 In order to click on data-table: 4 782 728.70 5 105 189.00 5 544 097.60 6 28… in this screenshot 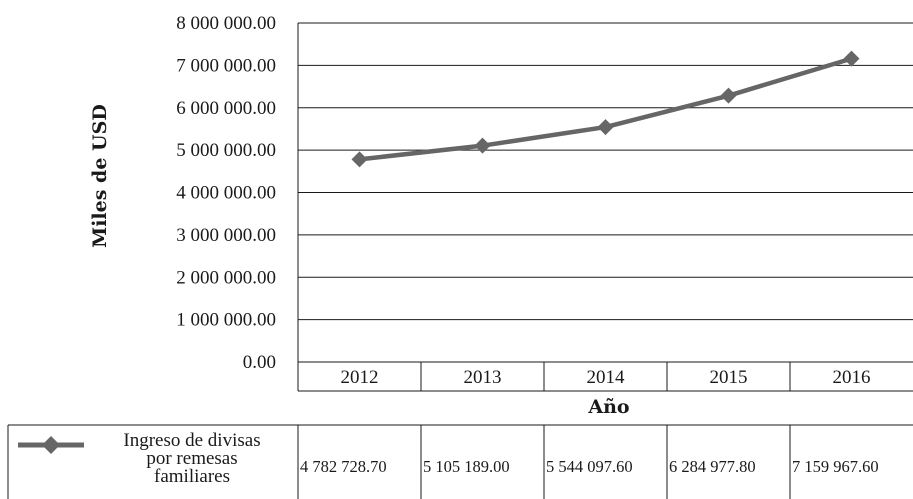, I will do `click(460, 461)`.